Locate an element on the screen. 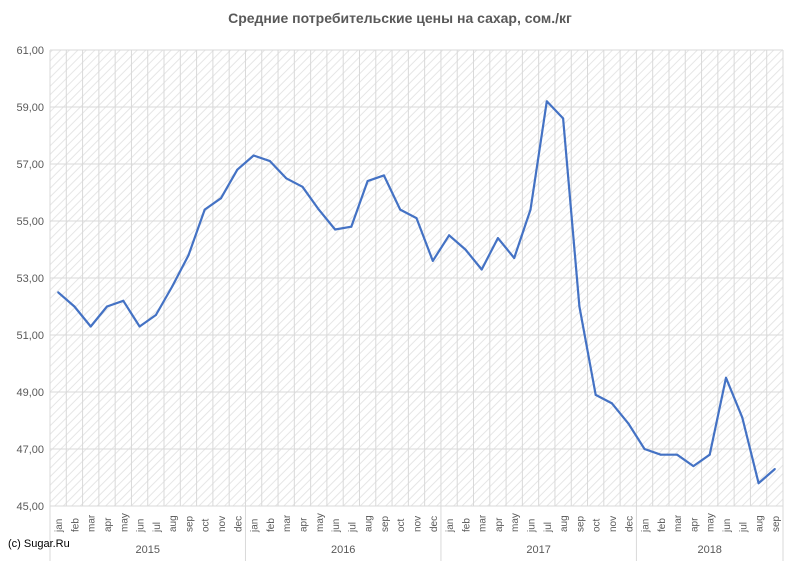 Image resolution: width=800 pixels, height=561 pixels. y-tick-label: 57,00 is located at coordinates (30, 165).